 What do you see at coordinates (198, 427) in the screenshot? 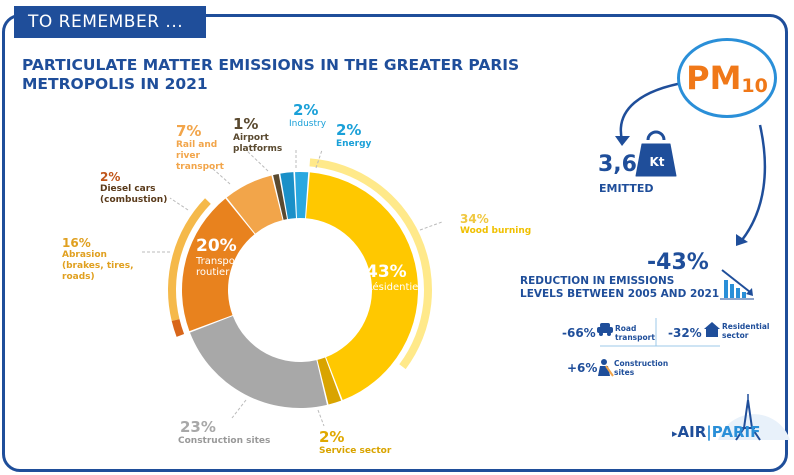
I see `construction-pct: 23%` at bounding box center [198, 427].